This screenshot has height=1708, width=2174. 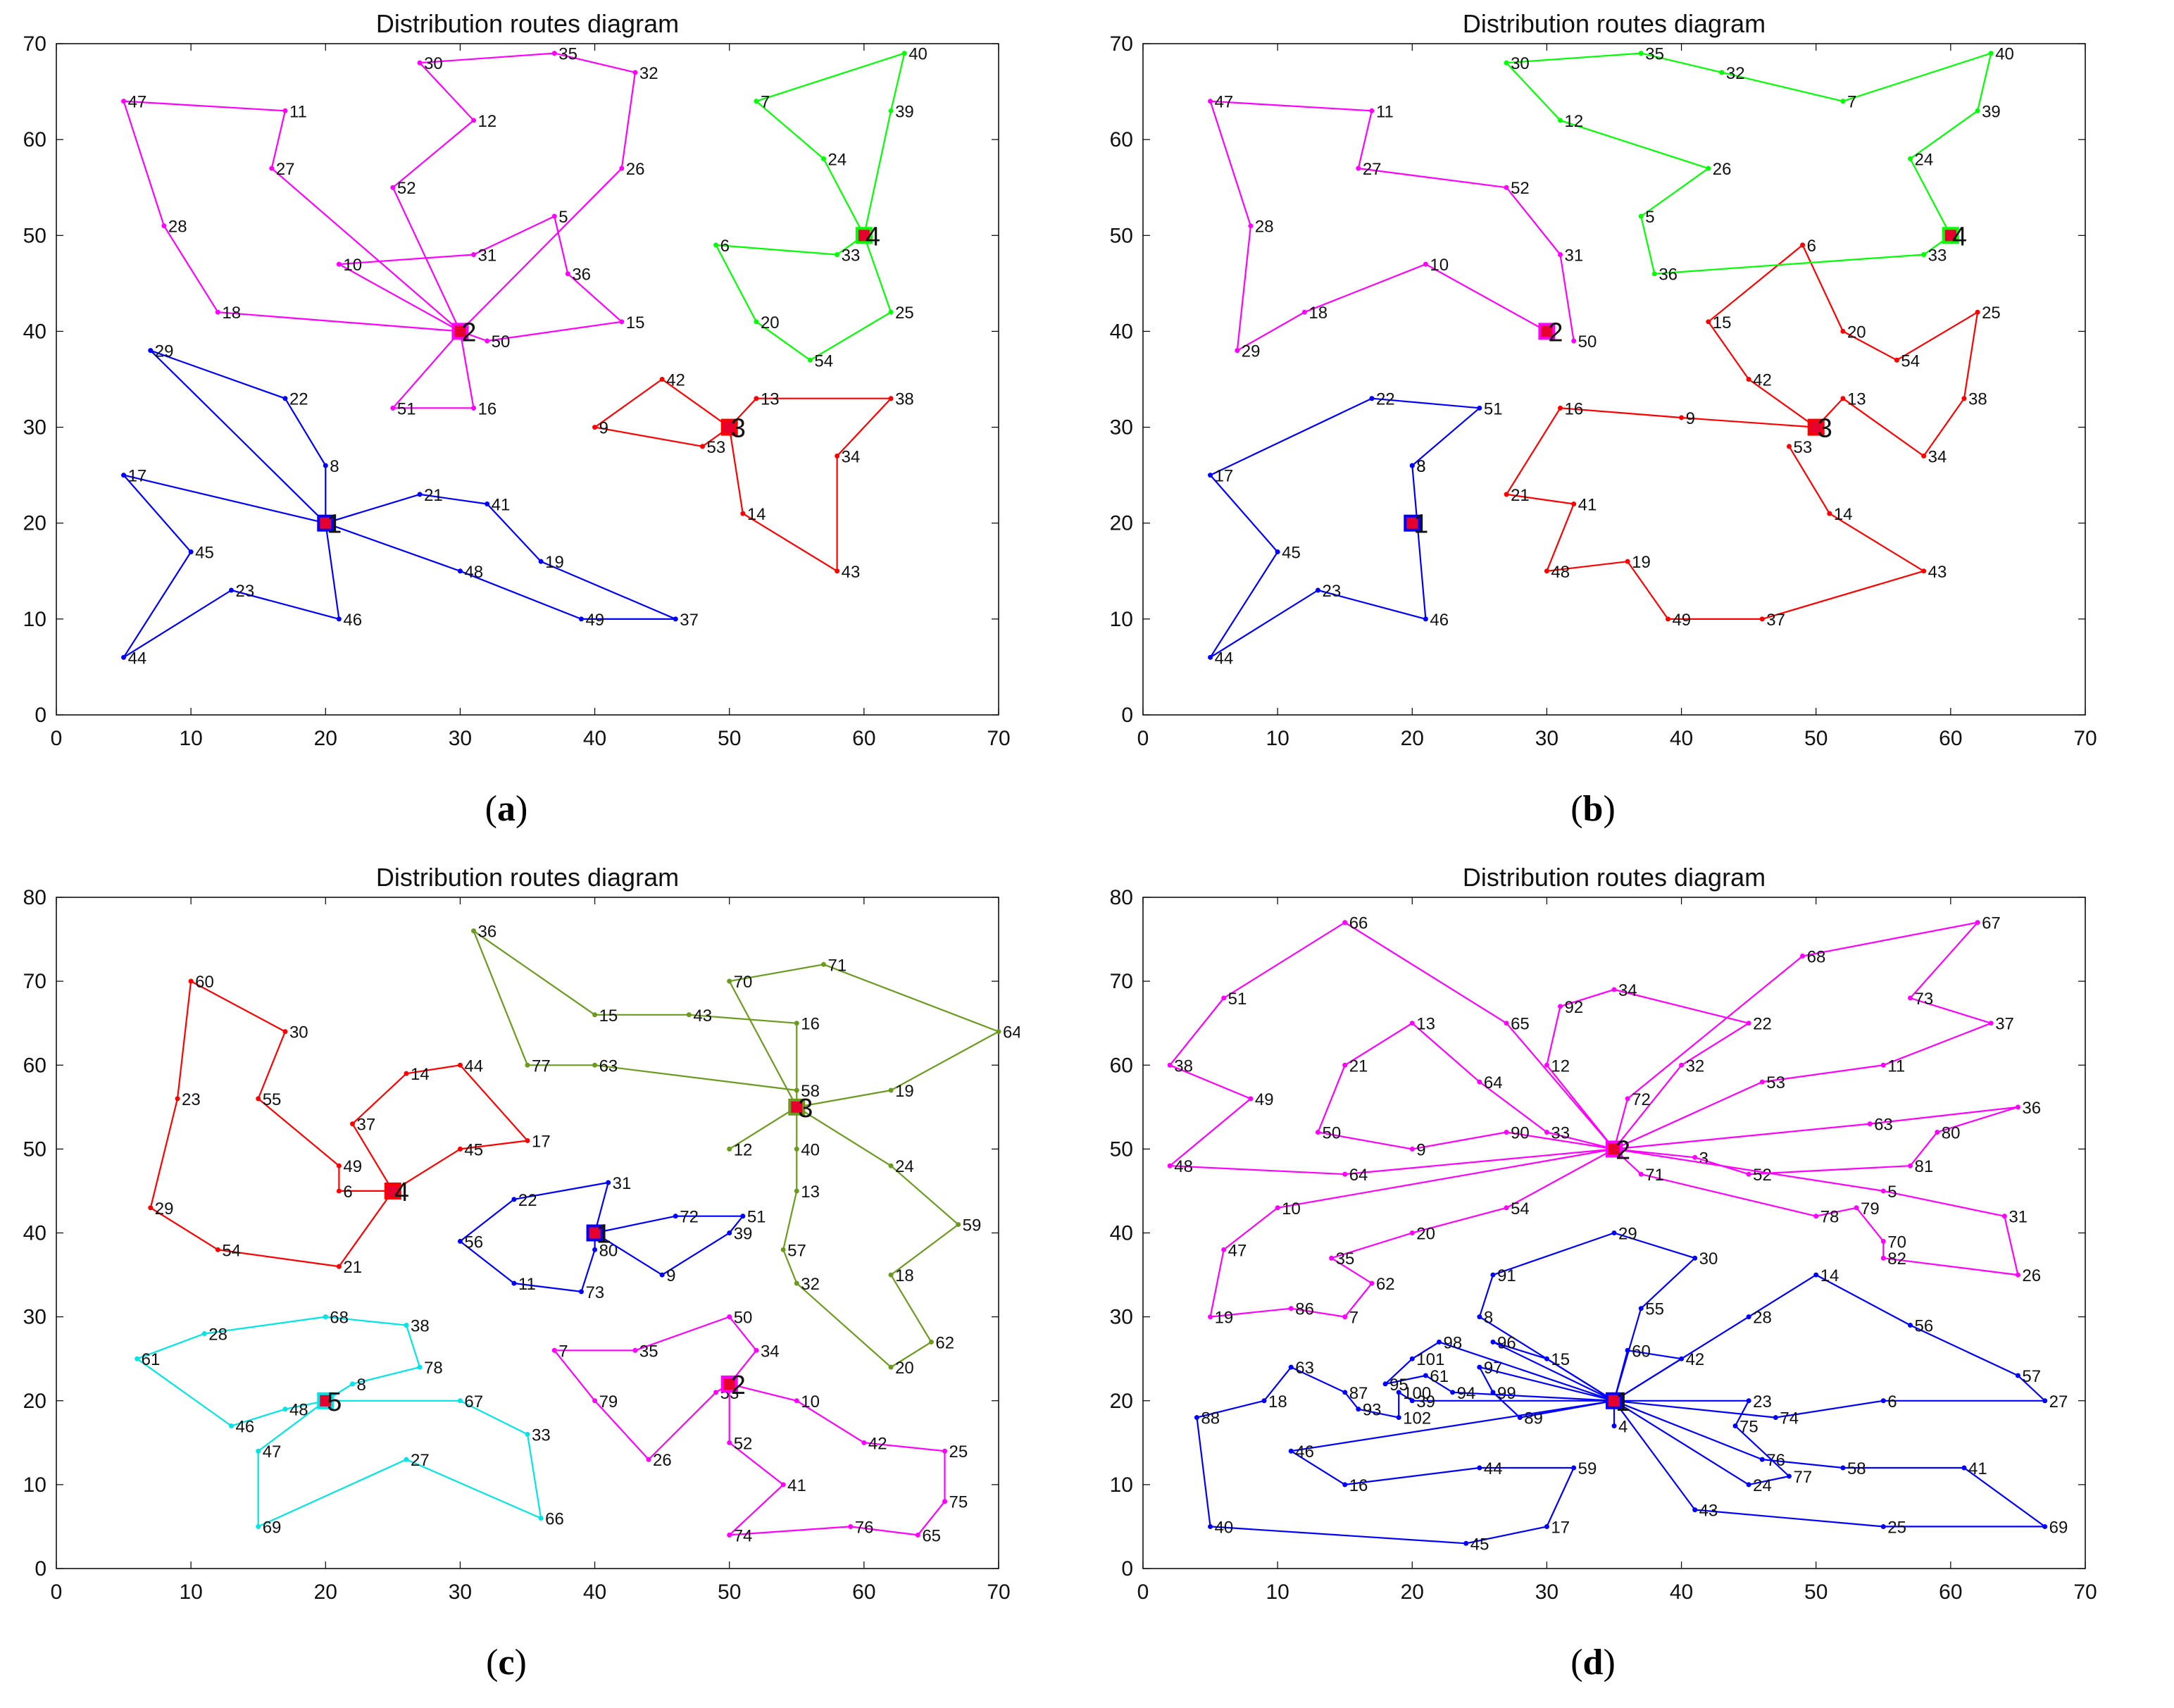 I want to click on customer-label: 14, so click(x=421, y=1074).